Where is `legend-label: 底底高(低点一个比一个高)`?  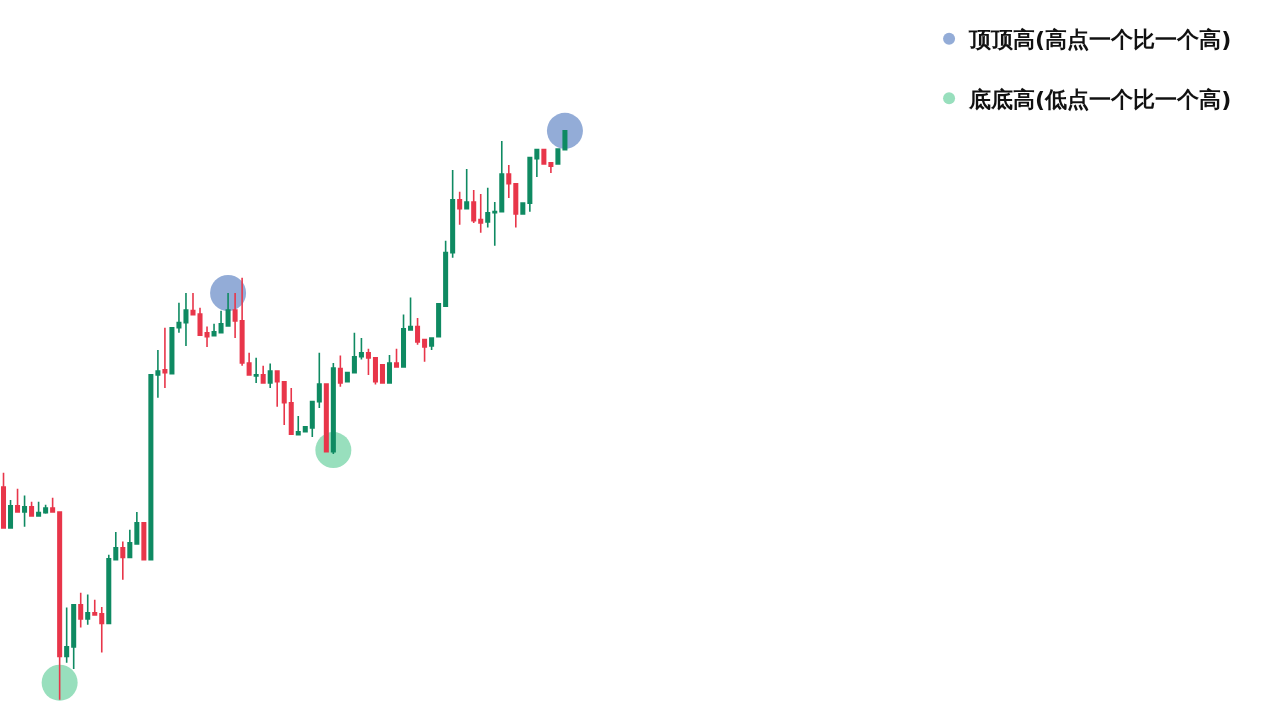
legend-label: 底底高(低点一个比一个高) is located at coordinates (1100, 99).